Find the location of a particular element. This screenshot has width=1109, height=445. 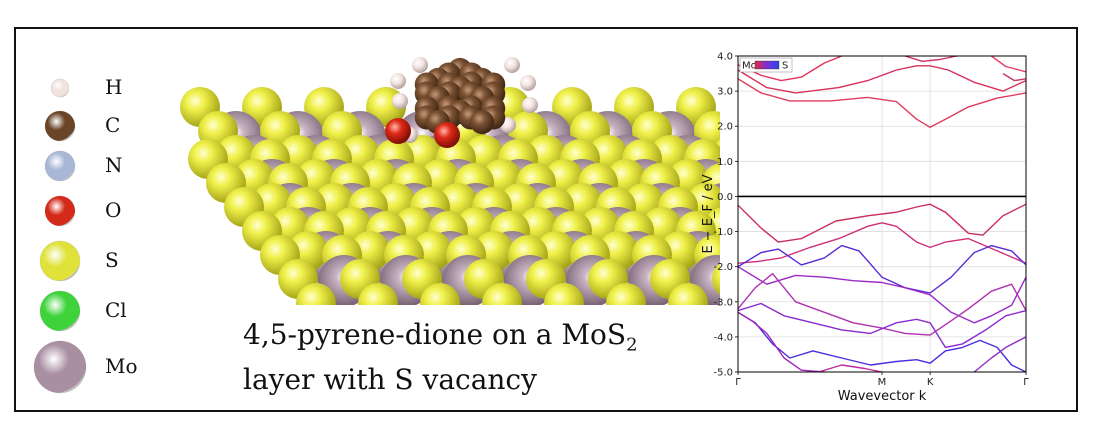

legend-label-o: O is located at coordinates (113, 210).